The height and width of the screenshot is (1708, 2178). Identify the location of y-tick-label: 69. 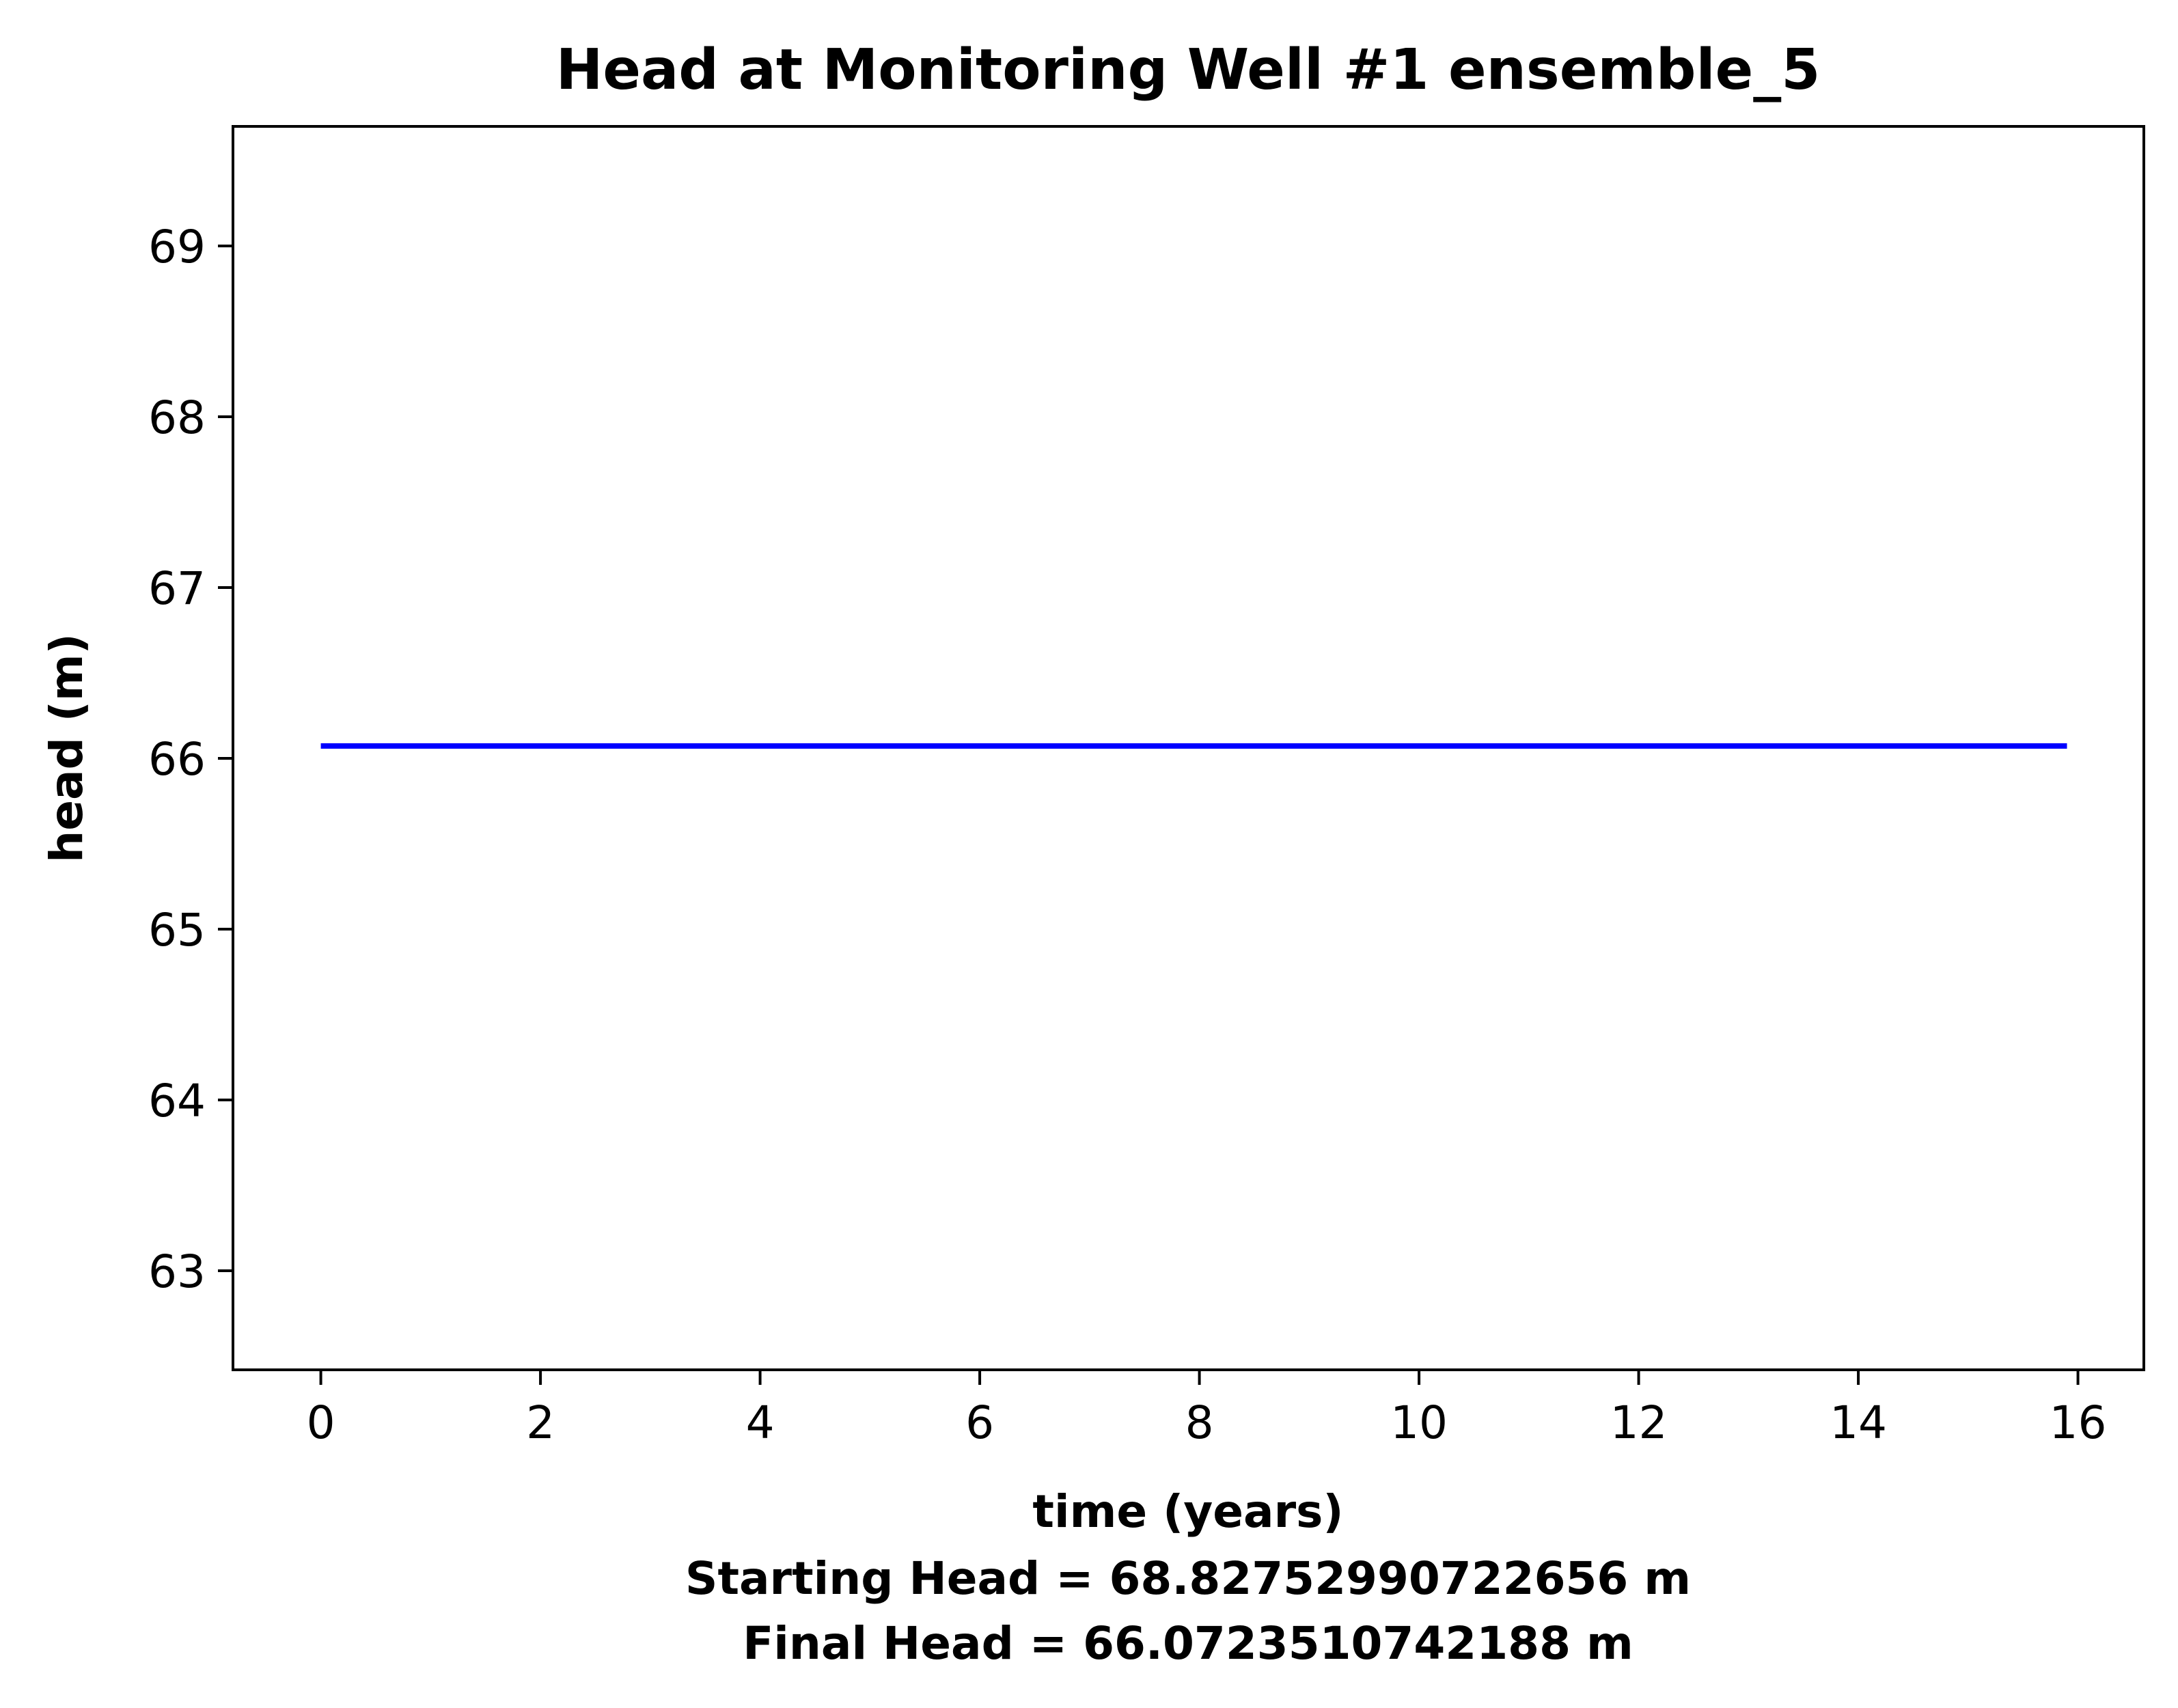
(177, 247).